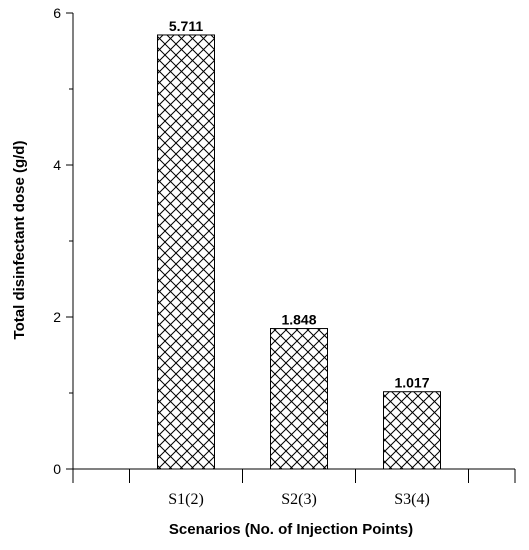  Describe the element at coordinates (19, 240) in the screenshot. I see `y-axis-label: Total disinfectant dose (g/d)` at that location.